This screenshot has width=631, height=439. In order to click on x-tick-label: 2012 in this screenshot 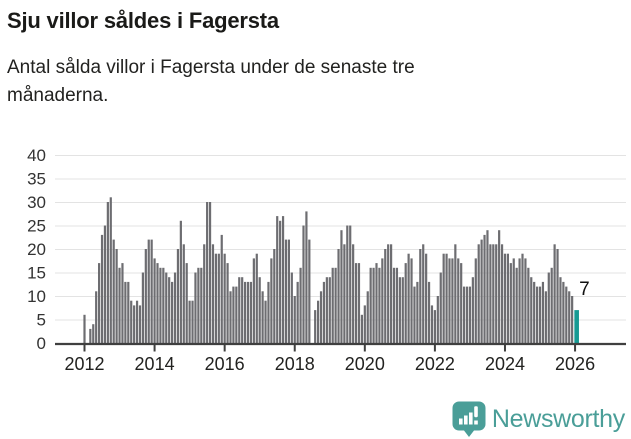, I will do `click(84, 364)`.